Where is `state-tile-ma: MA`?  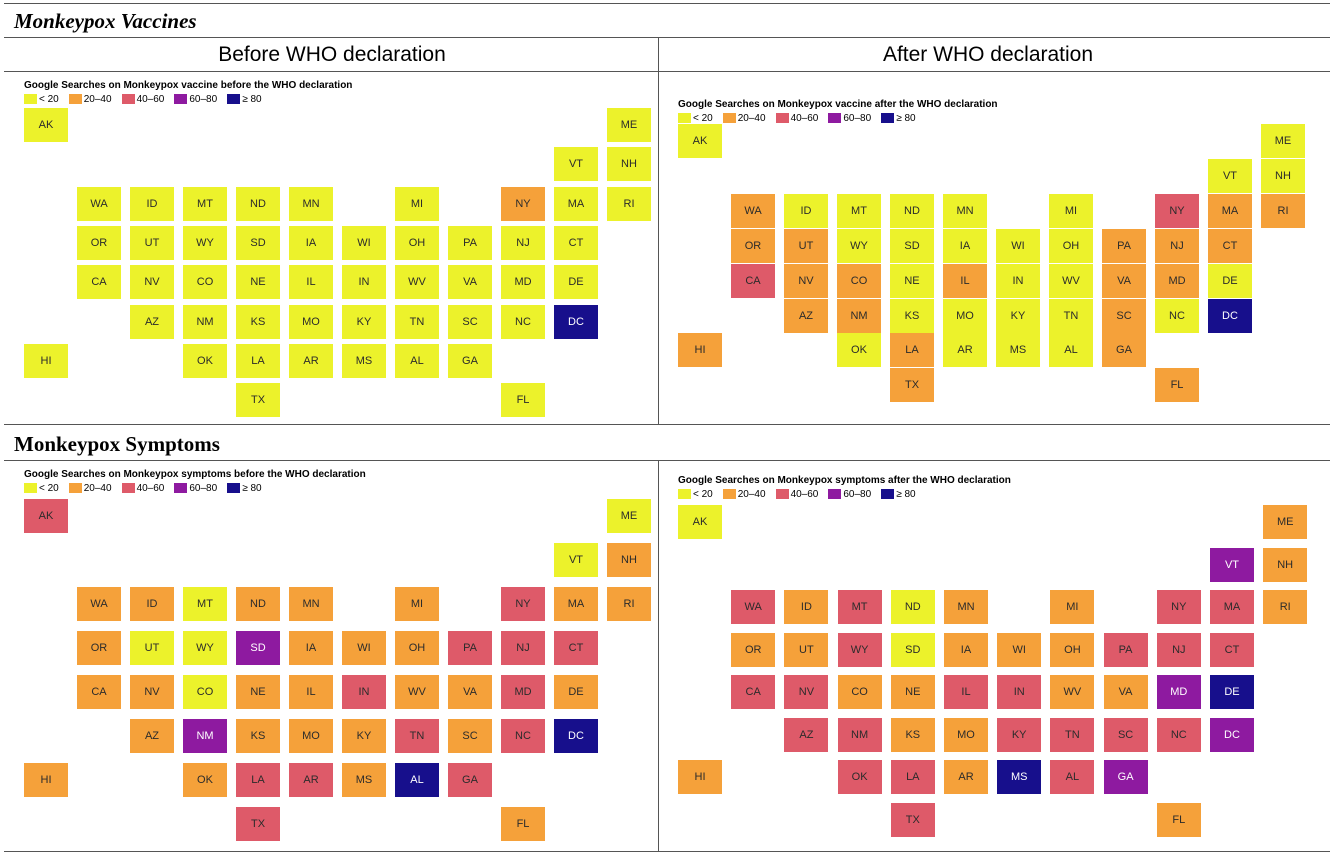 state-tile-ma: MA is located at coordinates (576, 604).